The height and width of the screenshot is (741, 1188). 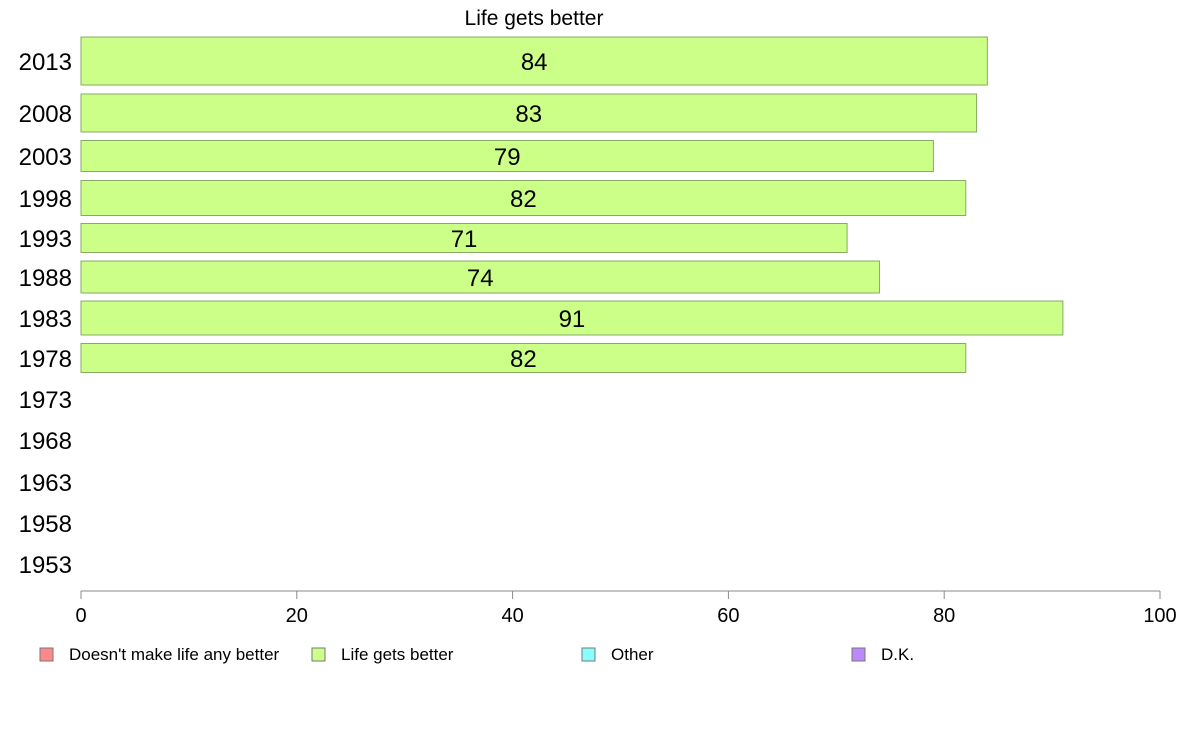 What do you see at coordinates (45, 114) in the screenshot?
I see `year-label: 2008` at bounding box center [45, 114].